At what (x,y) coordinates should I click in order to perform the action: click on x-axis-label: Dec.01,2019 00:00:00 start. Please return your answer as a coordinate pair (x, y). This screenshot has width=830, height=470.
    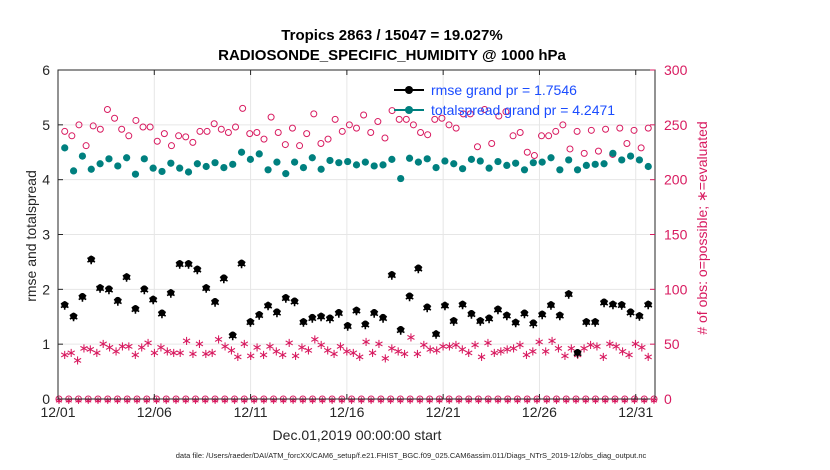
    Looking at the image, I should click on (357, 435).